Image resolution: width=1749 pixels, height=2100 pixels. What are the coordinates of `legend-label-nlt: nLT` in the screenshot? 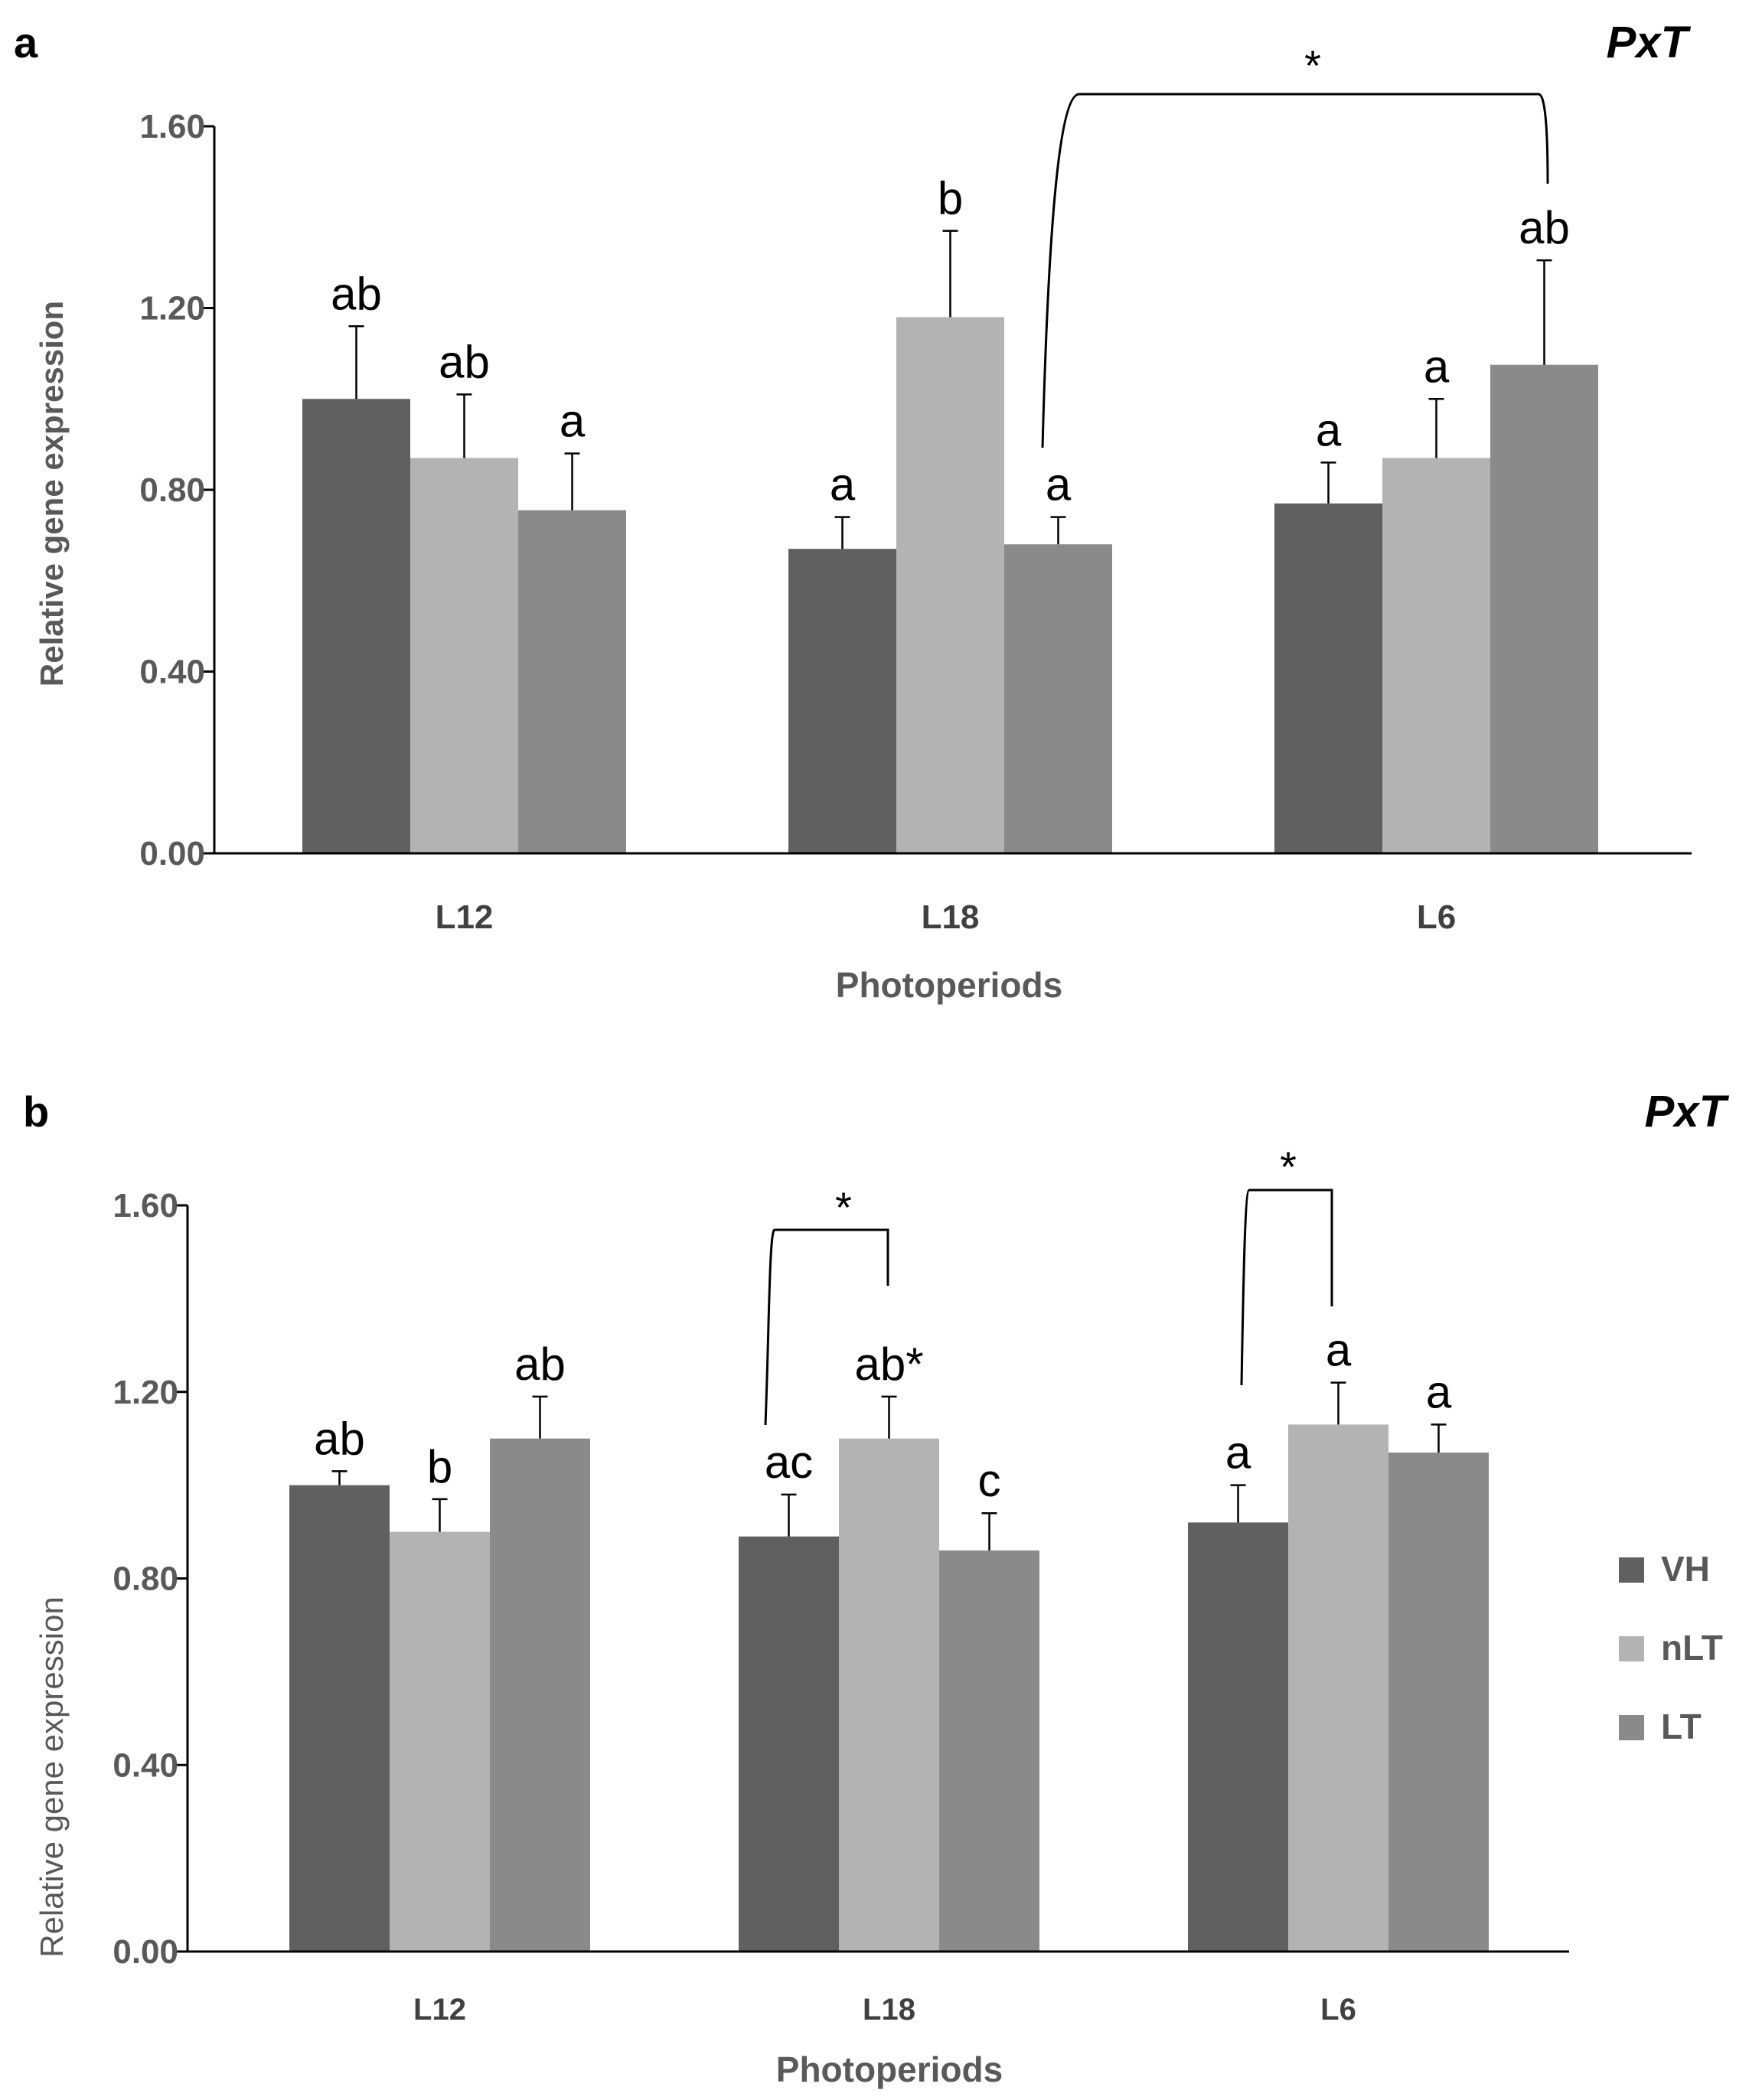 It's located at (1692, 1648).